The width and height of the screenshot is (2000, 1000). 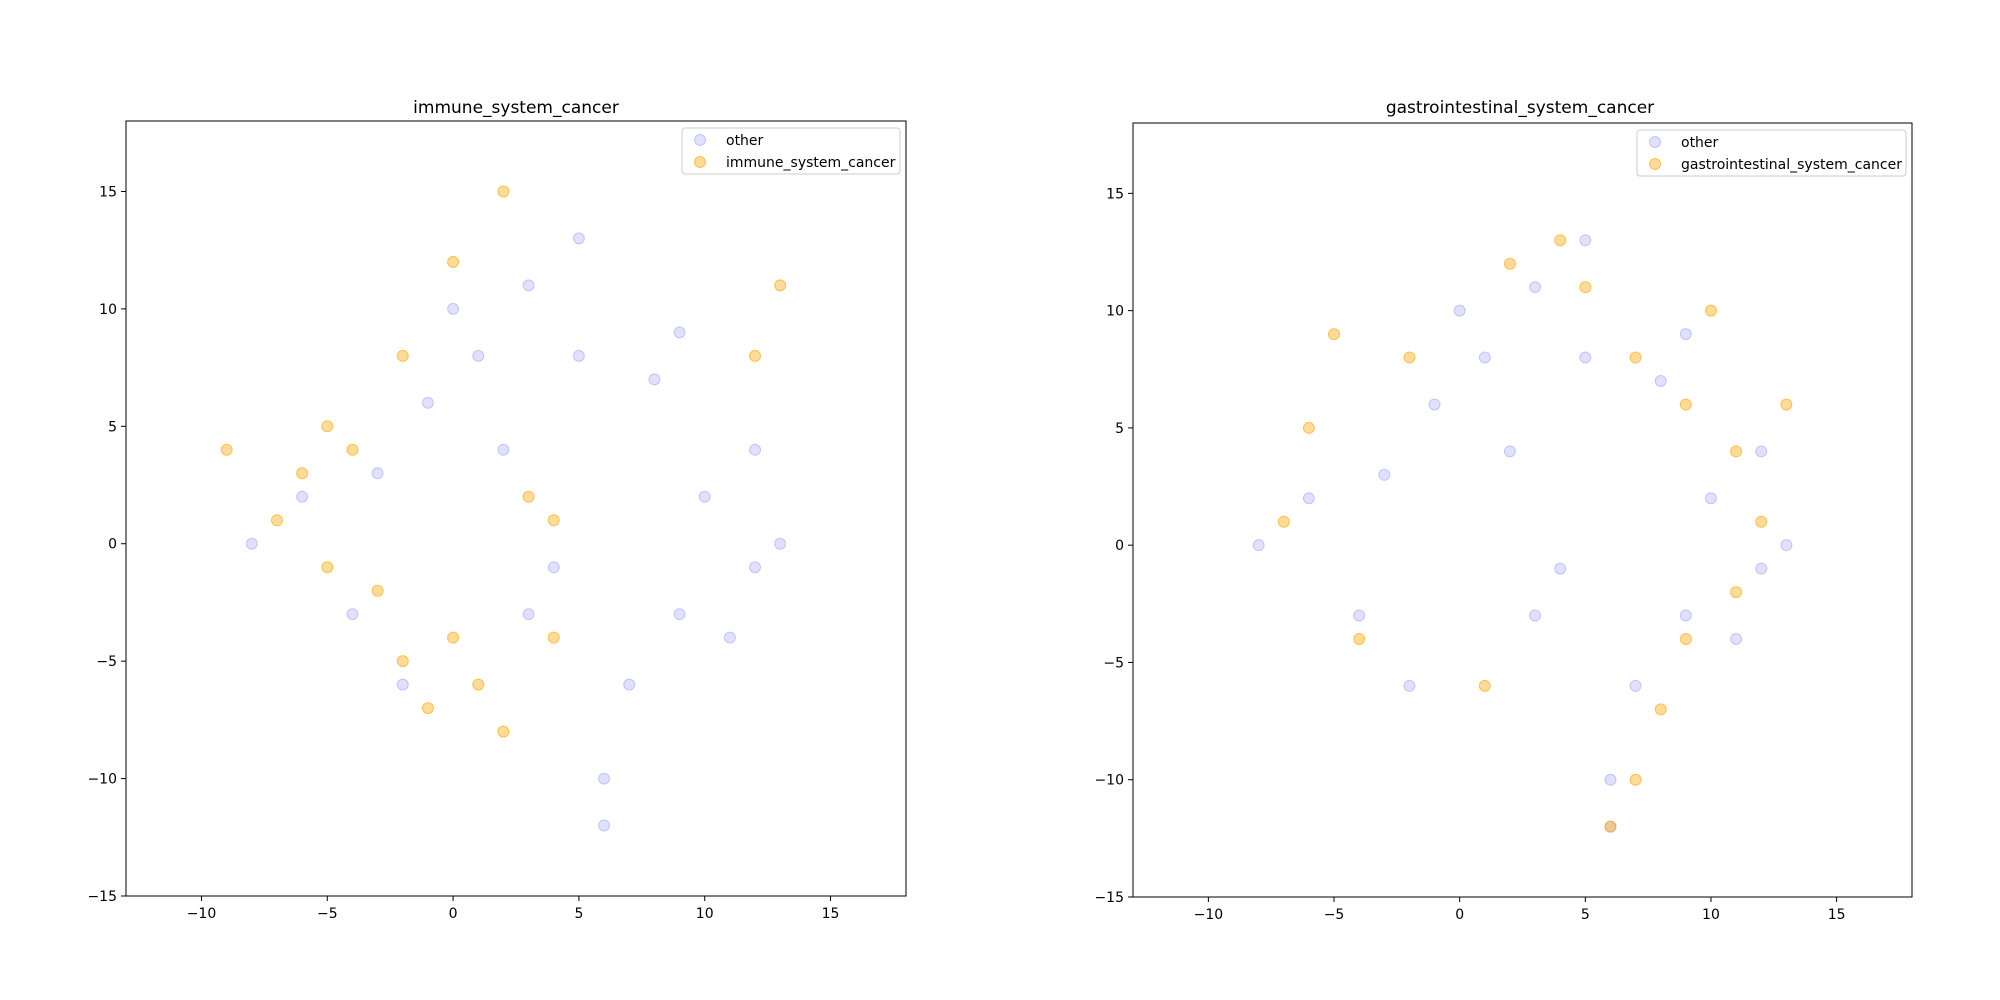 I want to click on chart-title: gastrointestinal_system_cancer, so click(x=1520, y=108).